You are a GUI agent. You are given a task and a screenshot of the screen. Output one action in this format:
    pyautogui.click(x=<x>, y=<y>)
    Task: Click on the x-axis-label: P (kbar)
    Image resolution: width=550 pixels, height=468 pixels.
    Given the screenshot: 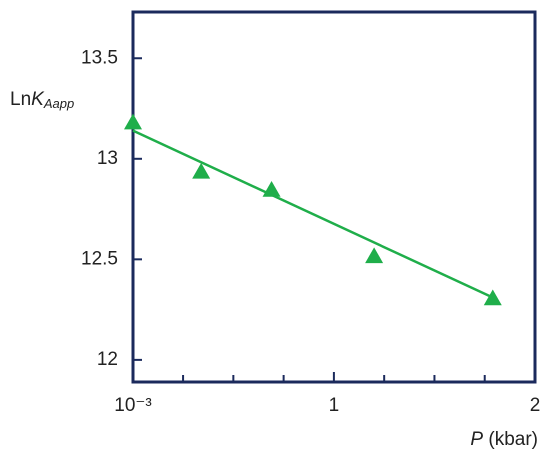 What is the action you would take?
    pyautogui.click(x=504, y=439)
    